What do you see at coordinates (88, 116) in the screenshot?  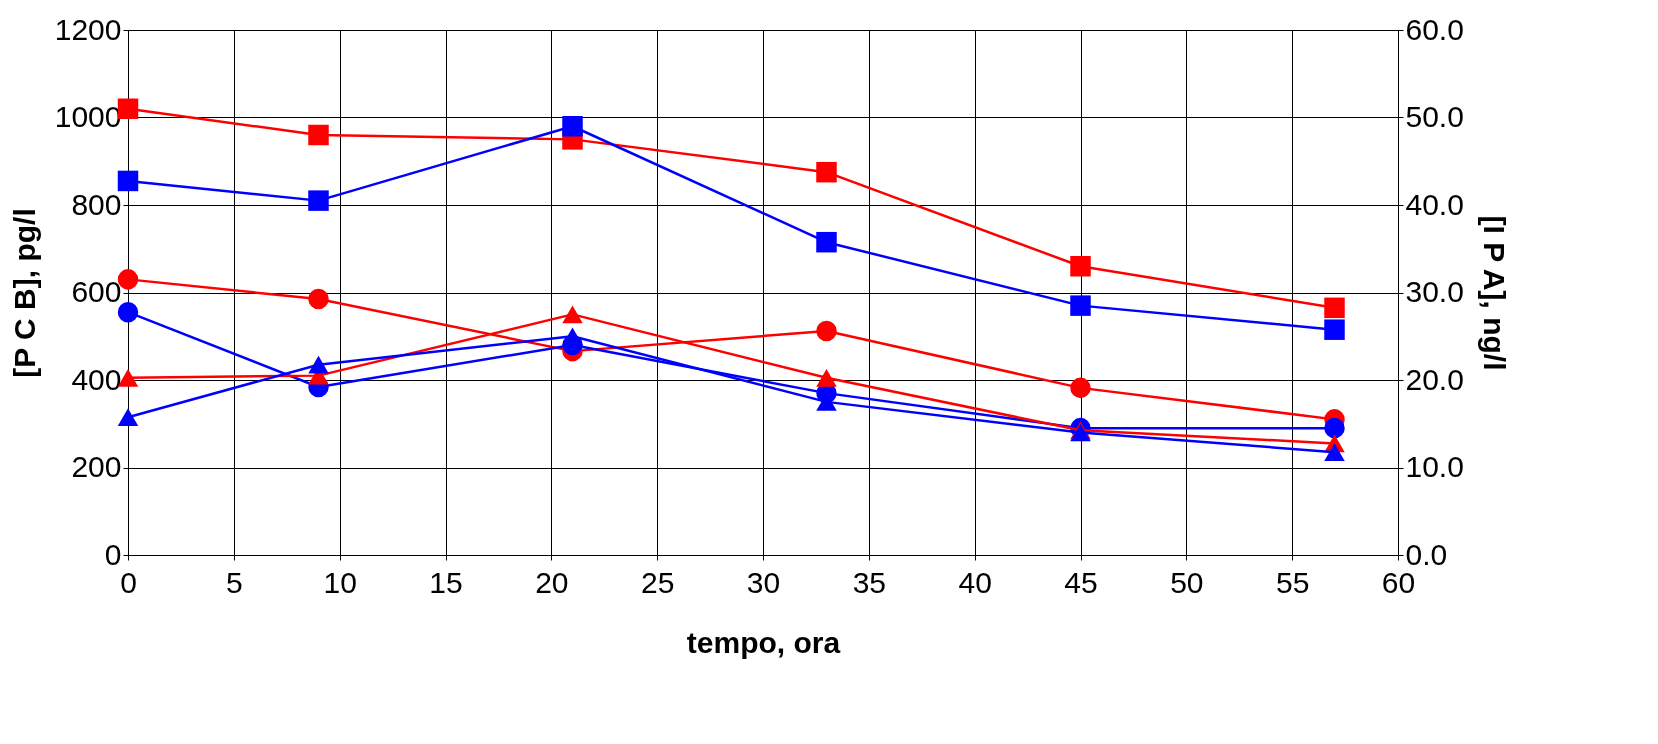 I see `y-tick-label: 1000` at bounding box center [88, 116].